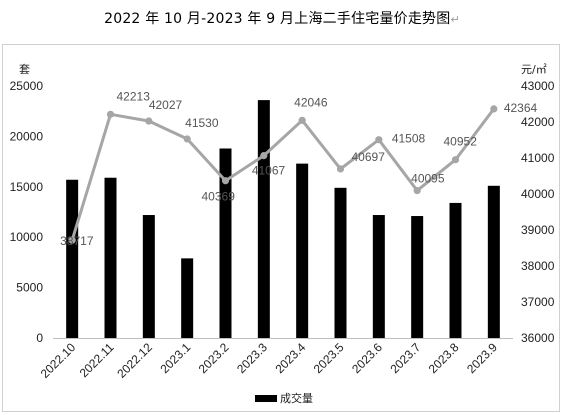  What do you see at coordinates (538, 302) in the screenshot?
I see `y-right-tick: 37000` at bounding box center [538, 302].